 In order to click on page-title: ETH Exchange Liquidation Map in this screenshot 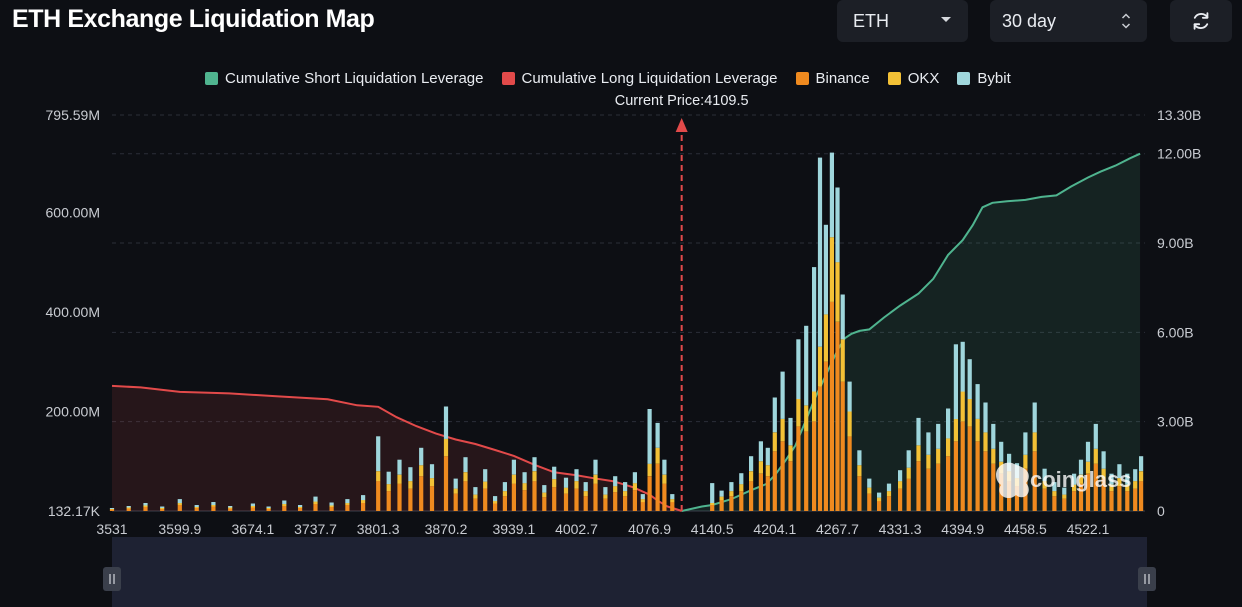, I will do `click(193, 19)`.